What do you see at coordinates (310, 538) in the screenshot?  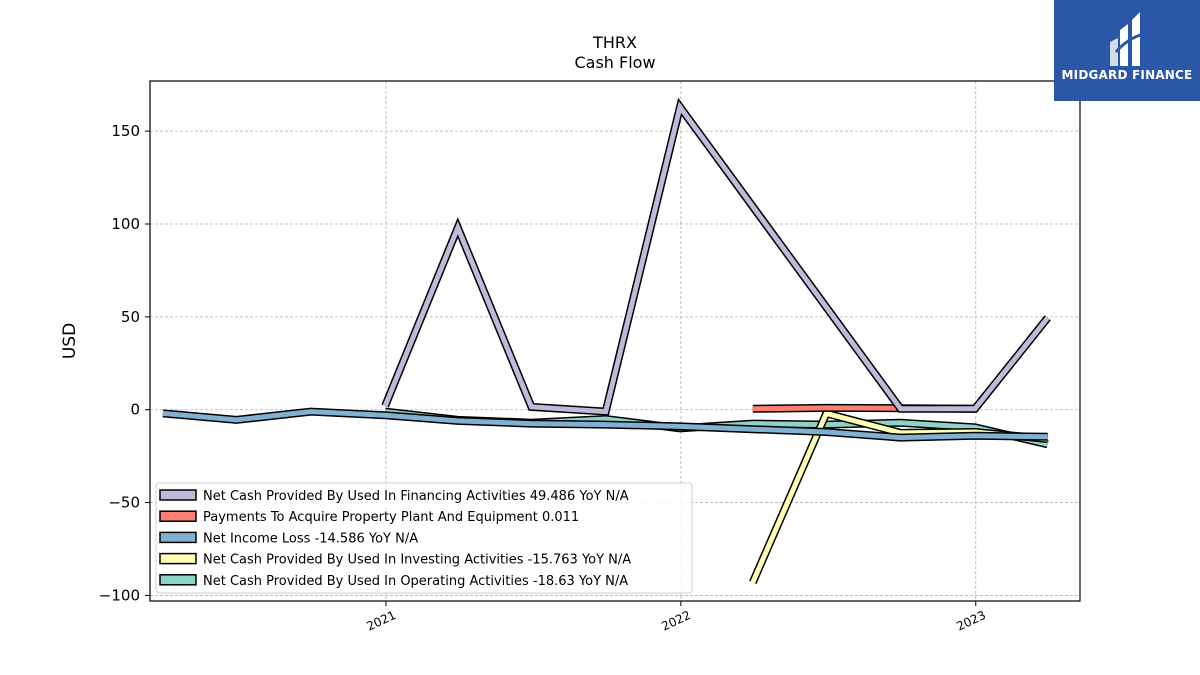 I see `legend-label: Net Income Loss -14.586 YoY N/A` at bounding box center [310, 538].